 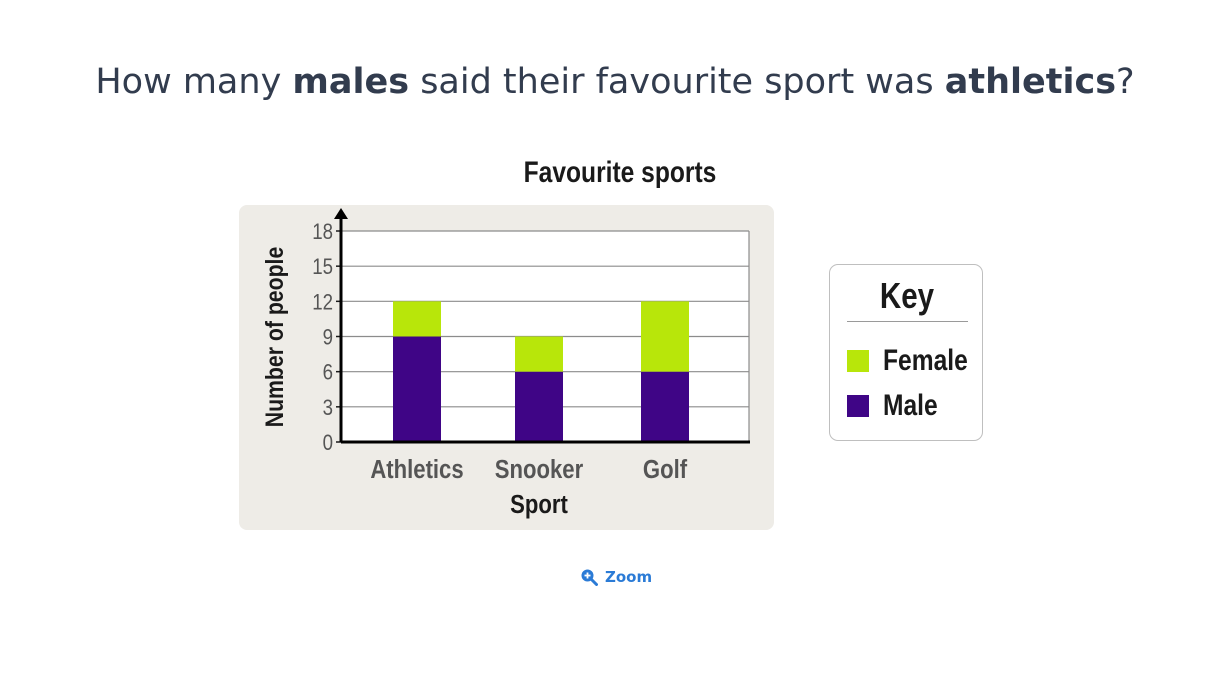 I want to click on y-tick-label: 18, so click(x=322, y=233).